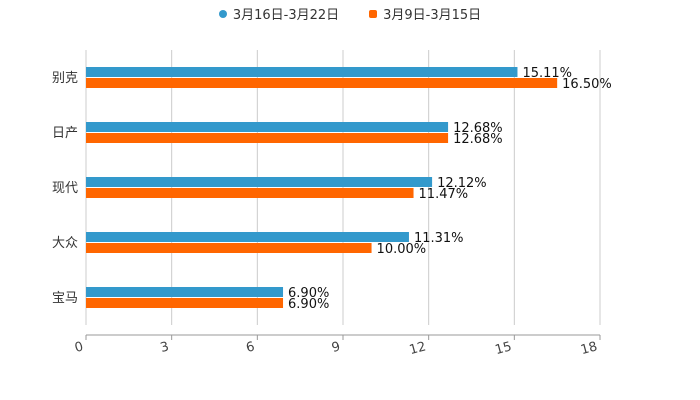 The image size is (700, 400). I want to click on legend-label: 3月9日-3月15日, so click(432, 15).